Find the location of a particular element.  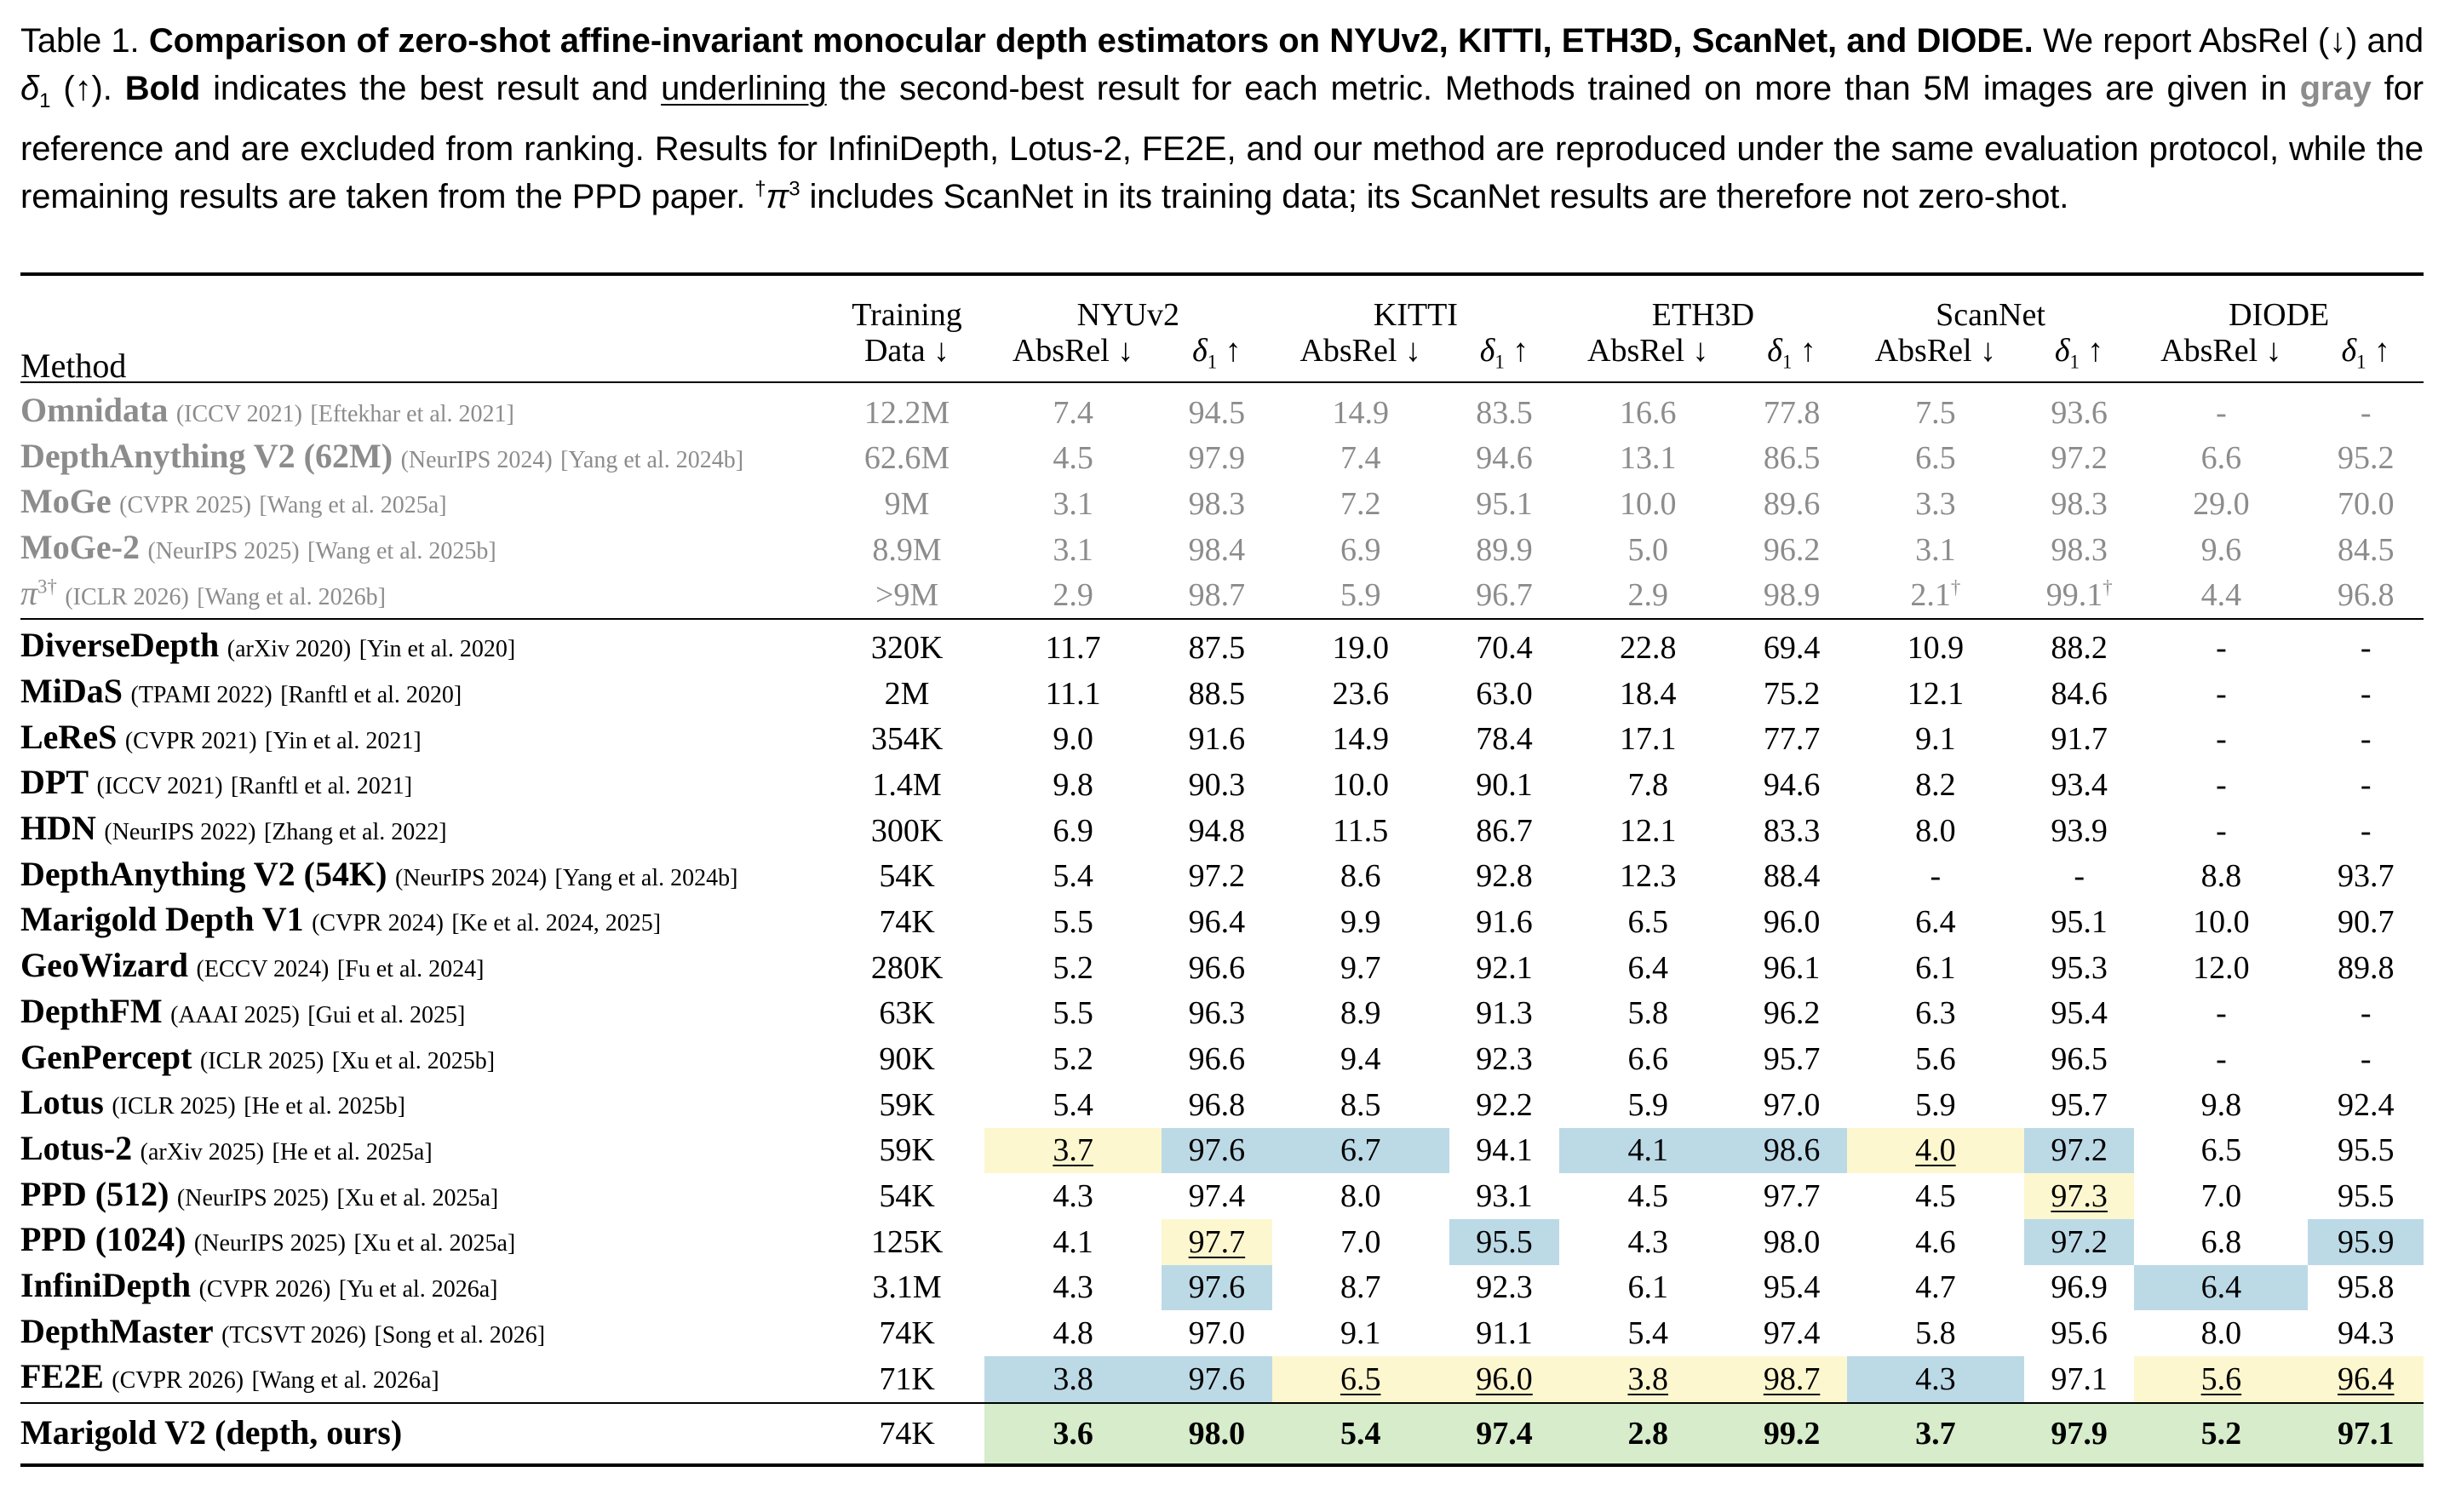

metric-cell: 7.0 is located at coordinates (1360, 1242).